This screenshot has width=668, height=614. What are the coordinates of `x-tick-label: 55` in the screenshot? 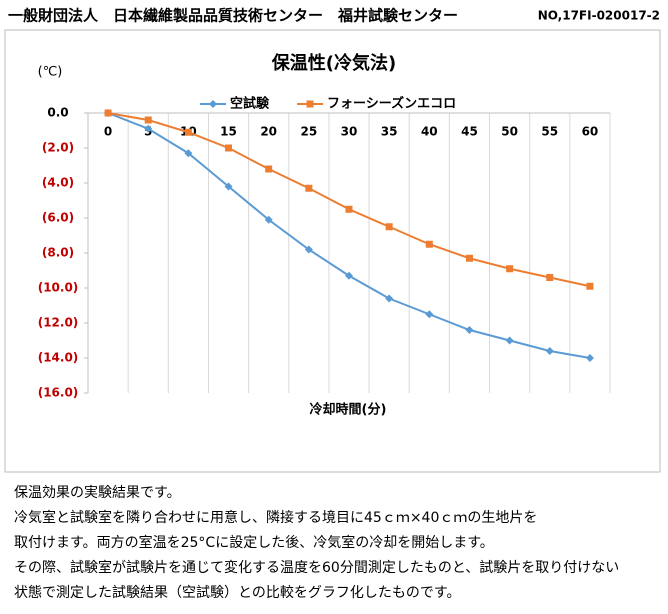 It's located at (549, 132).